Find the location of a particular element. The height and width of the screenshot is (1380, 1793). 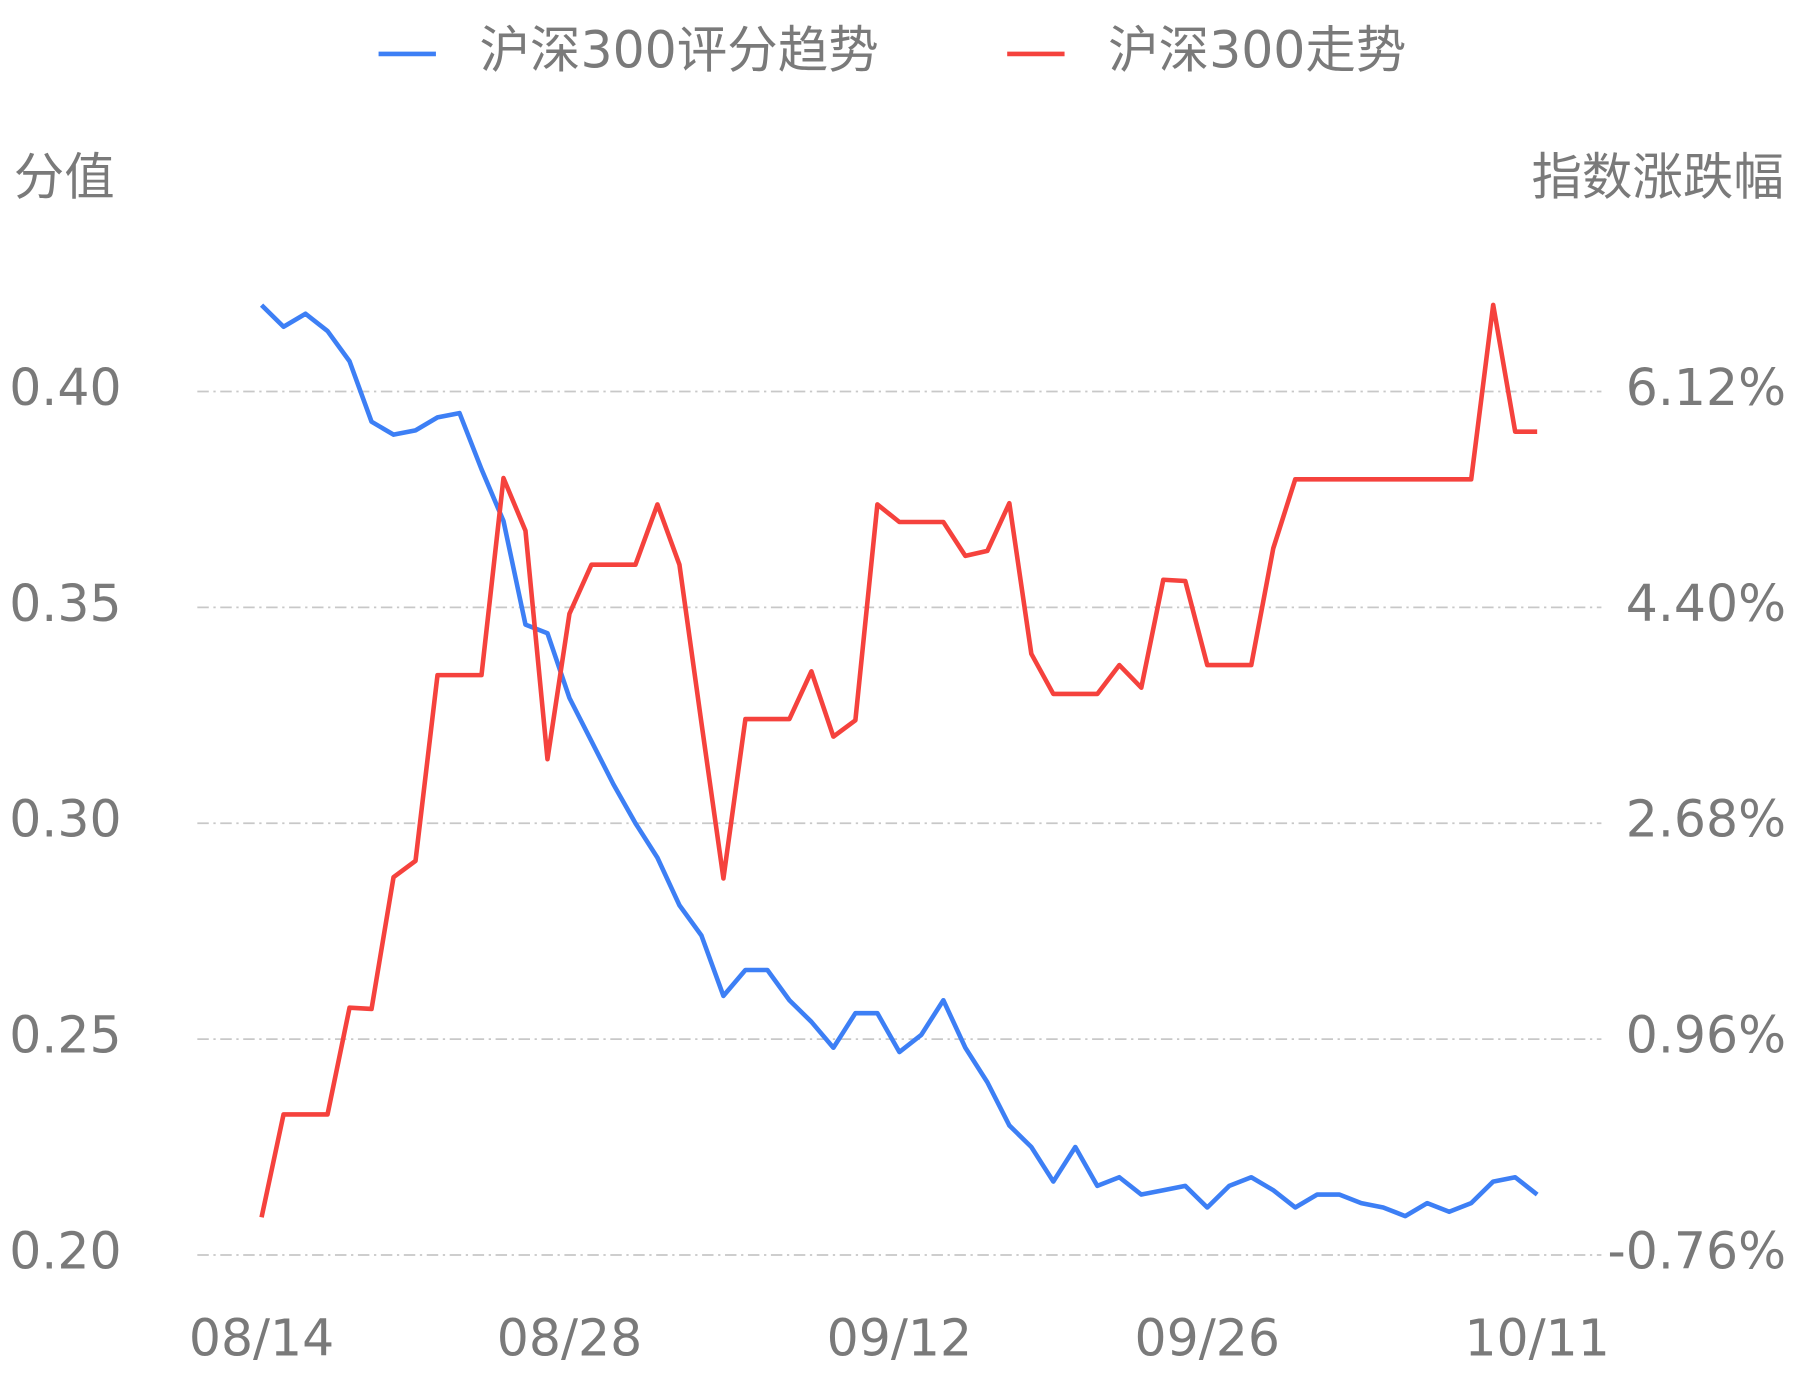

x-tick-label: 09/12 is located at coordinates (899, 1338).